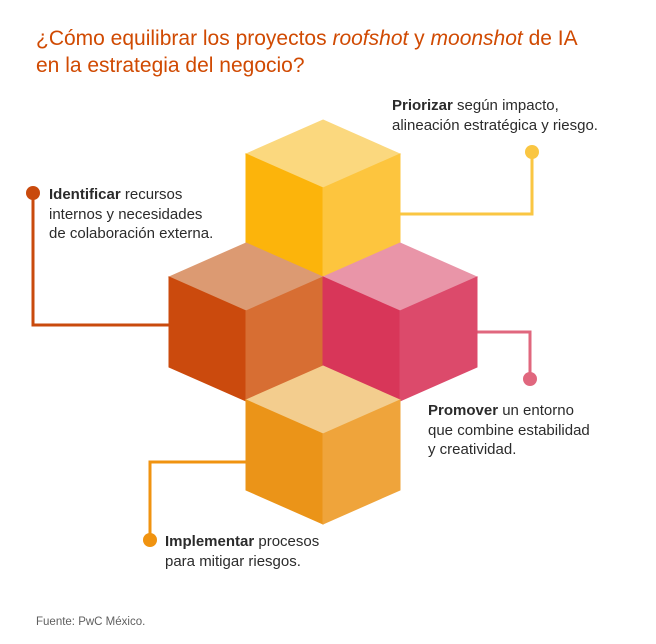  What do you see at coordinates (184, 38) in the screenshot?
I see `title-text: ¿Cómo equilibrar los proyectos` at bounding box center [184, 38].